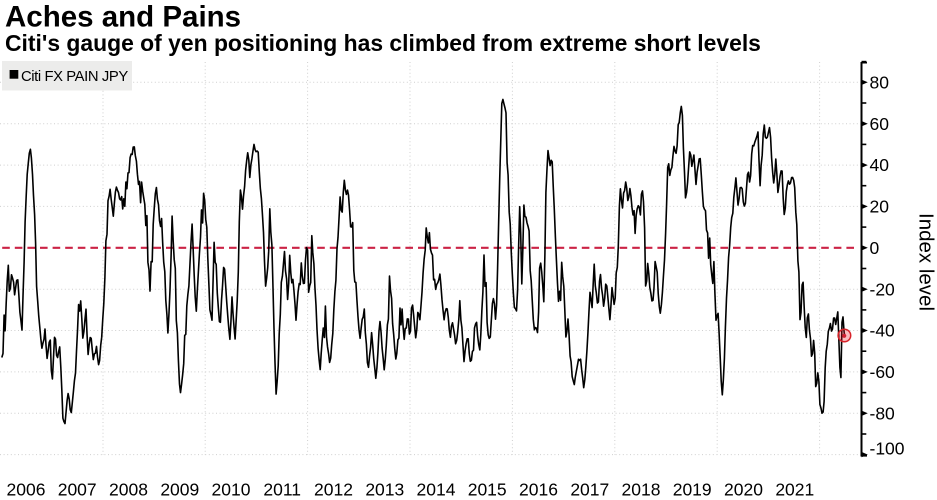 This screenshot has width=937, height=500. What do you see at coordinates (641, 490) in the screenshot?
I see `svg-text: 2018` at bounding box center [641, 490].